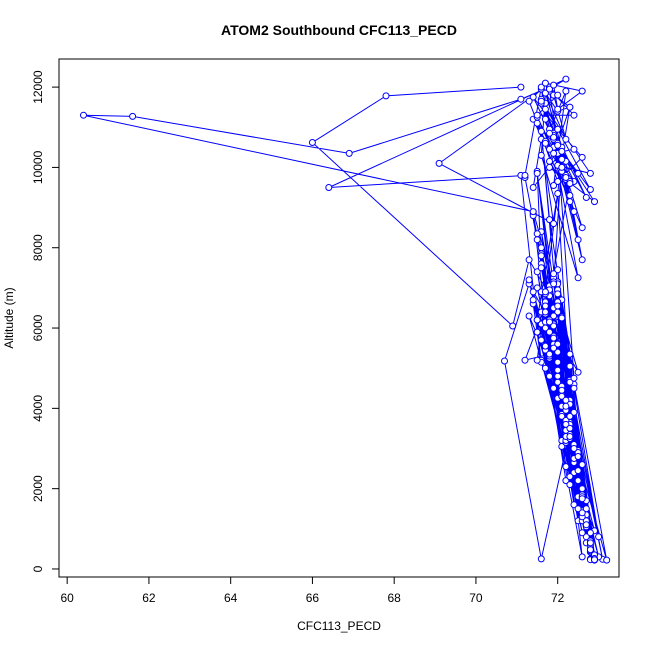  What do you see at coordinates (395, 598) in the screenshot?
I see `x-tick-label: 68` at bounding box center [395, 598].